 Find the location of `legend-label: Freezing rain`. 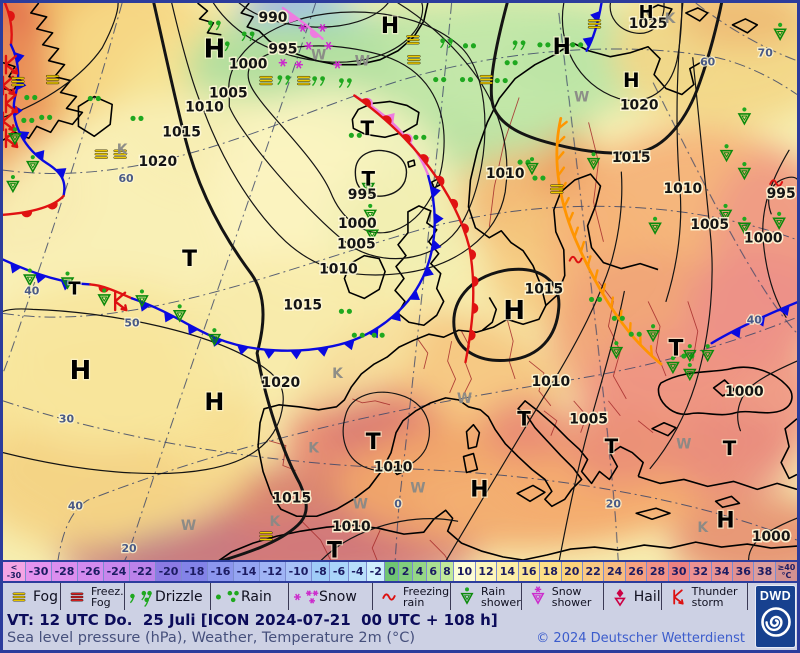

legend-label: Freezing rain is located at coordinates (426, 596).